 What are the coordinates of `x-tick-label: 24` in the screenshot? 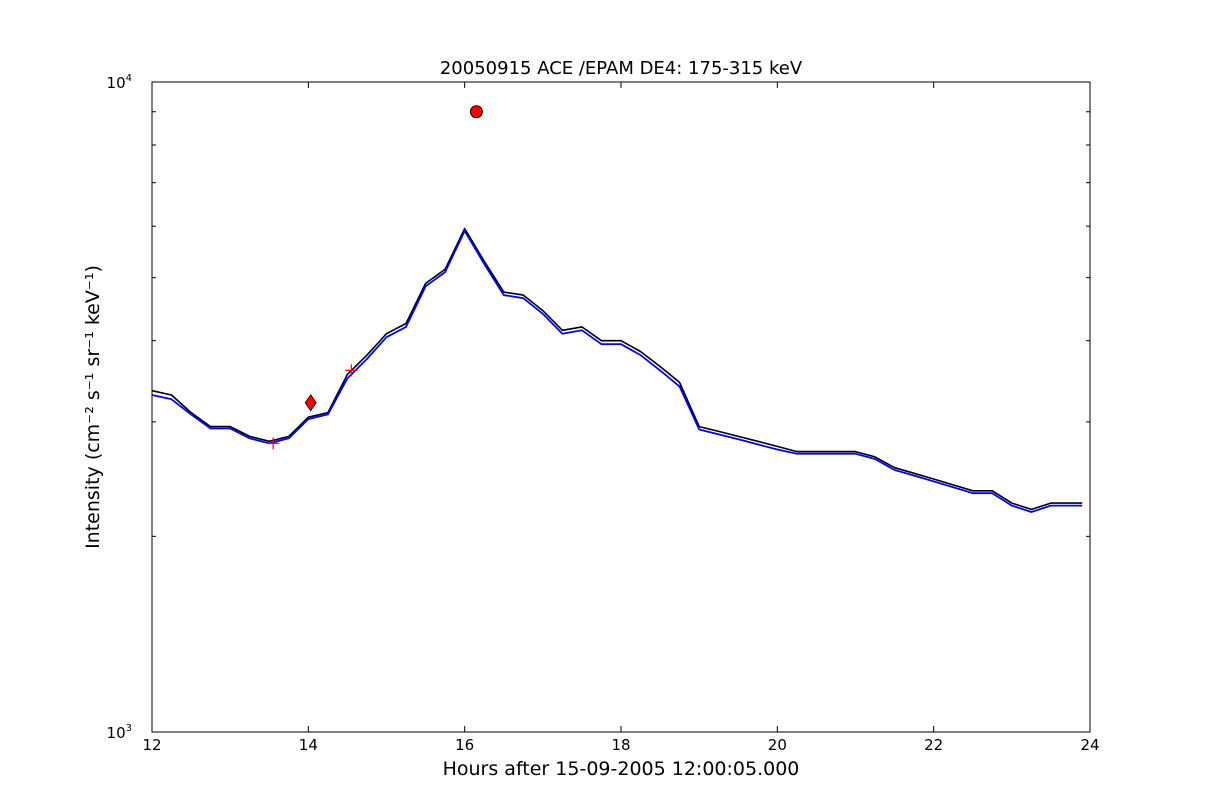 It's located at (1089, 745).